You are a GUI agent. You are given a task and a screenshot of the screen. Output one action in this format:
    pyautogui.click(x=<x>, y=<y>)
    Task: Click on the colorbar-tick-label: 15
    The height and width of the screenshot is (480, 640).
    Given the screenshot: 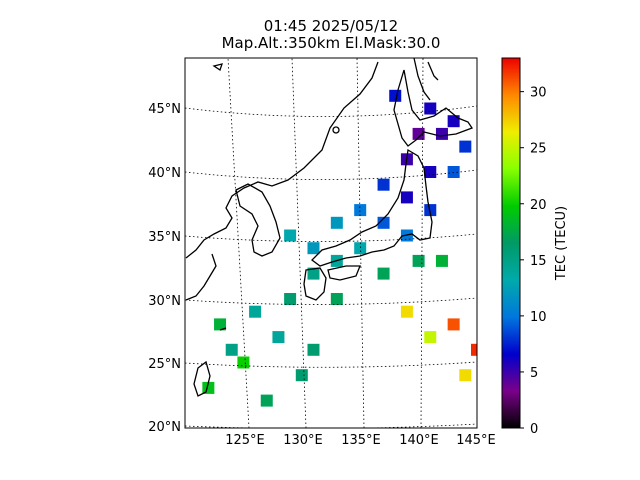 What is the action you would take?
    pyautogui.click(x=538, y=261)
    